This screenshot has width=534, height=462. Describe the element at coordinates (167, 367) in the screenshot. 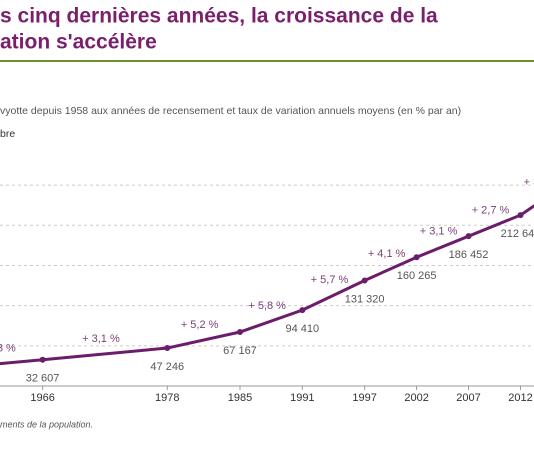

I see `value-label: 47 246` at that location.